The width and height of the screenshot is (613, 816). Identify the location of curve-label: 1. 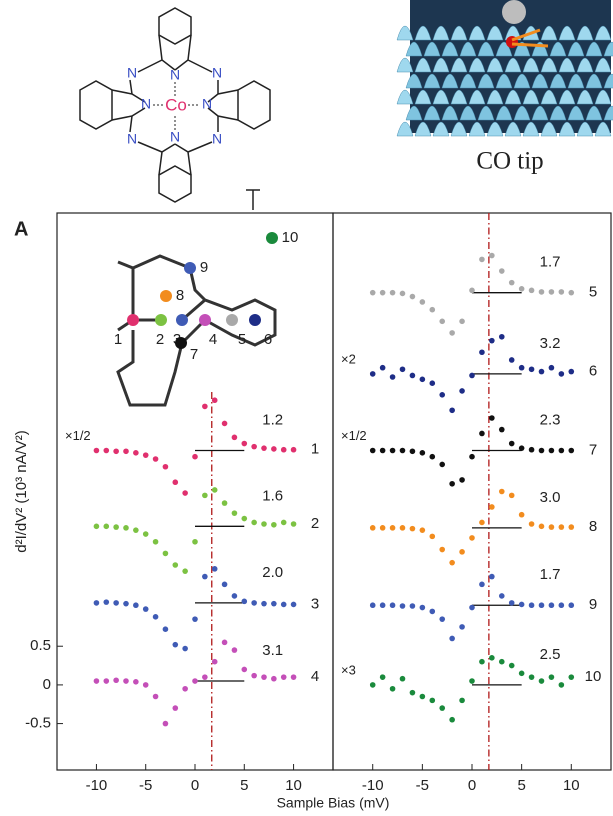
(315, 449).